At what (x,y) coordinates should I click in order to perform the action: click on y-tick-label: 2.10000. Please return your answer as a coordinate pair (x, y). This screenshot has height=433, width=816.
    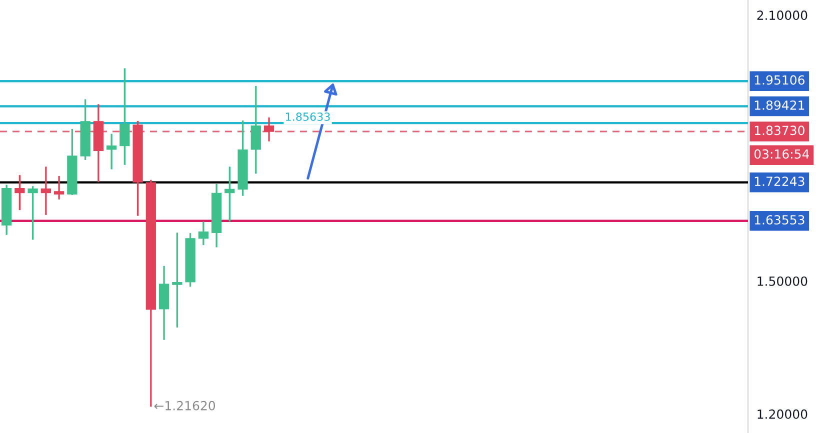
    Looking at the image, I should click on (782, 15).